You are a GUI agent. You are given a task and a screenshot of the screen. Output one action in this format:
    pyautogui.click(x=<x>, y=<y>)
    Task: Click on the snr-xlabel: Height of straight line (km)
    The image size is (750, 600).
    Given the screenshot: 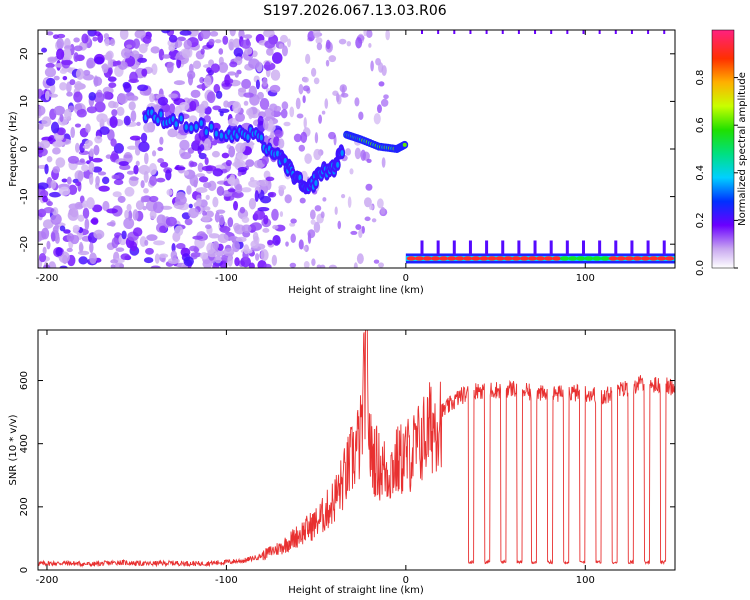 What is the action you would take?
    pyautogui.click(x=356, y=590)
    